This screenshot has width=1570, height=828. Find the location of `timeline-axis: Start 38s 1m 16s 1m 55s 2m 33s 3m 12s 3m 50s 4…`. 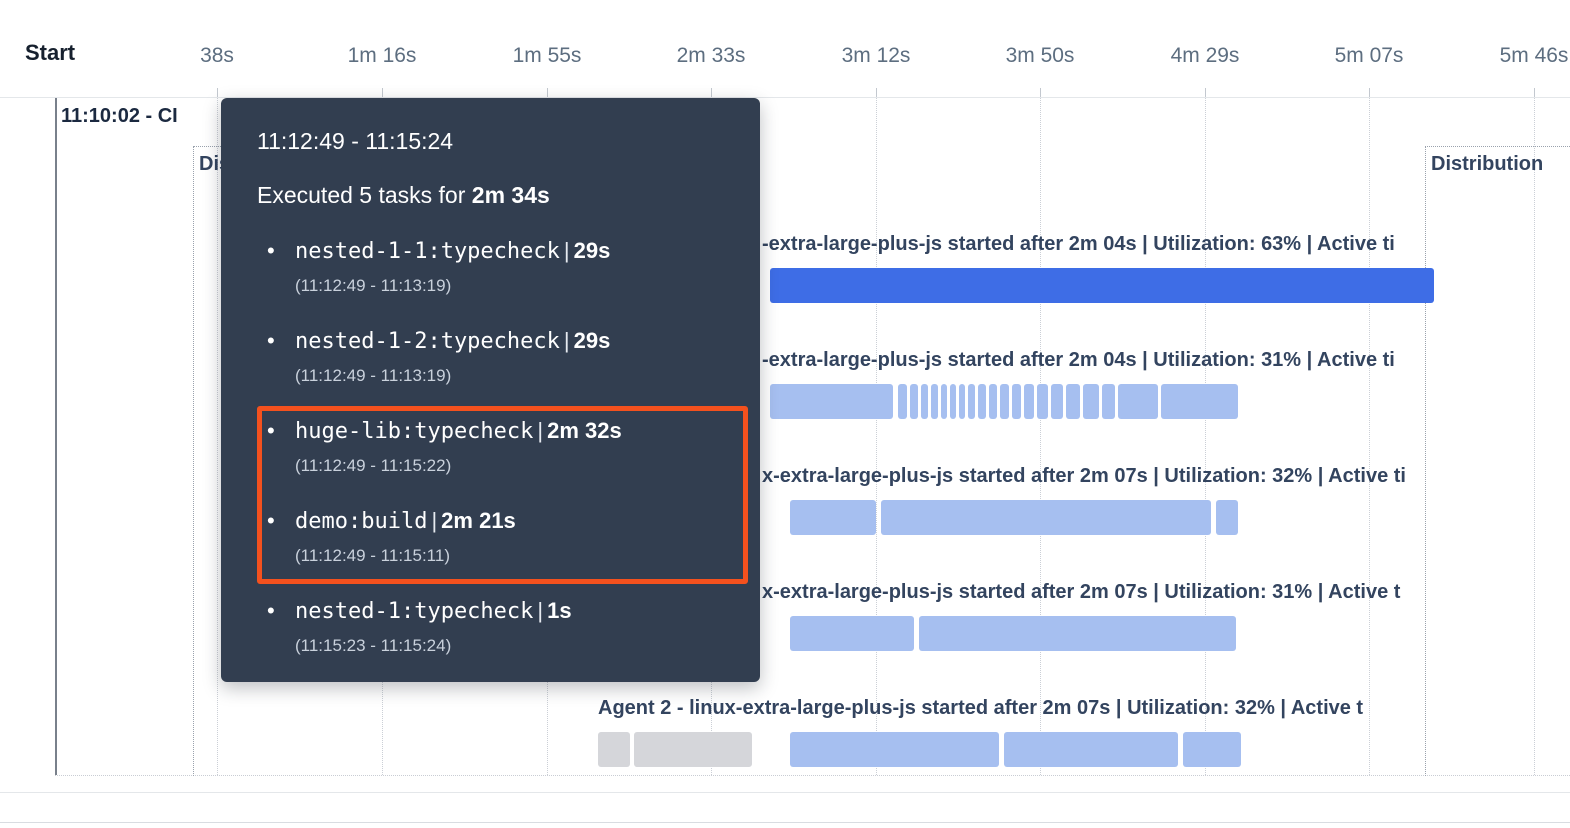

timeline-axis: Start 38s 1m 16s 1m 55s 2m 33s 3m 12s 3m 50s 4… is located at coordinates (785, 48).